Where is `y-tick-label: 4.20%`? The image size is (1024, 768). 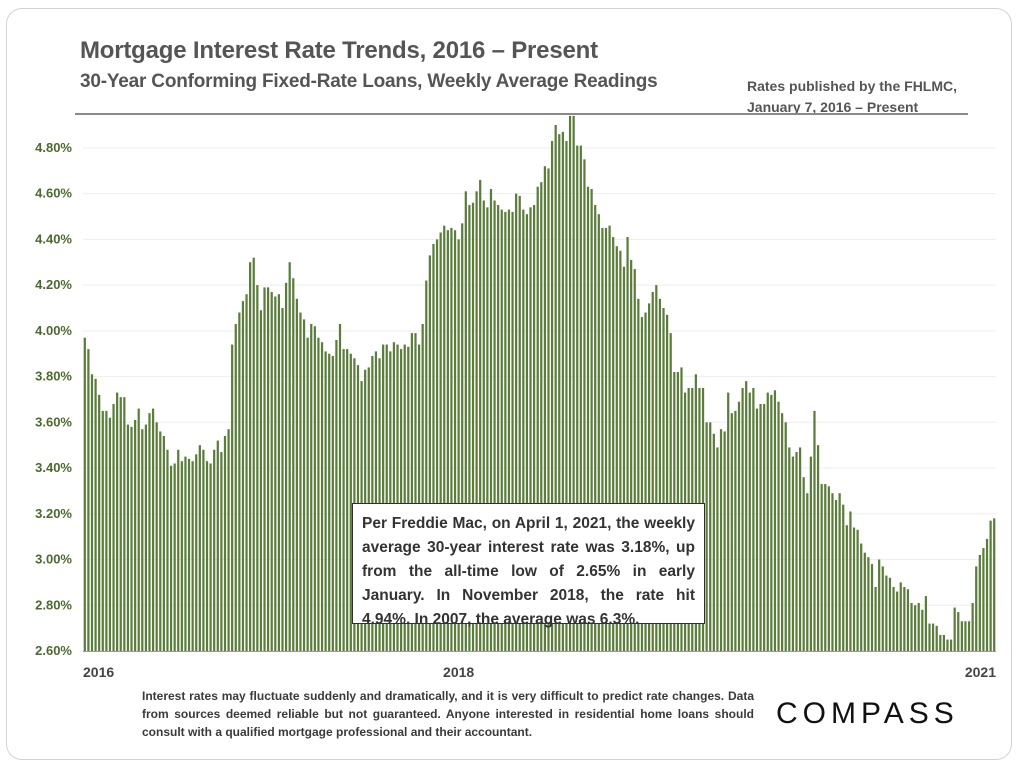
y-tick-label: 4.20% is located at coordinates (53, 284).